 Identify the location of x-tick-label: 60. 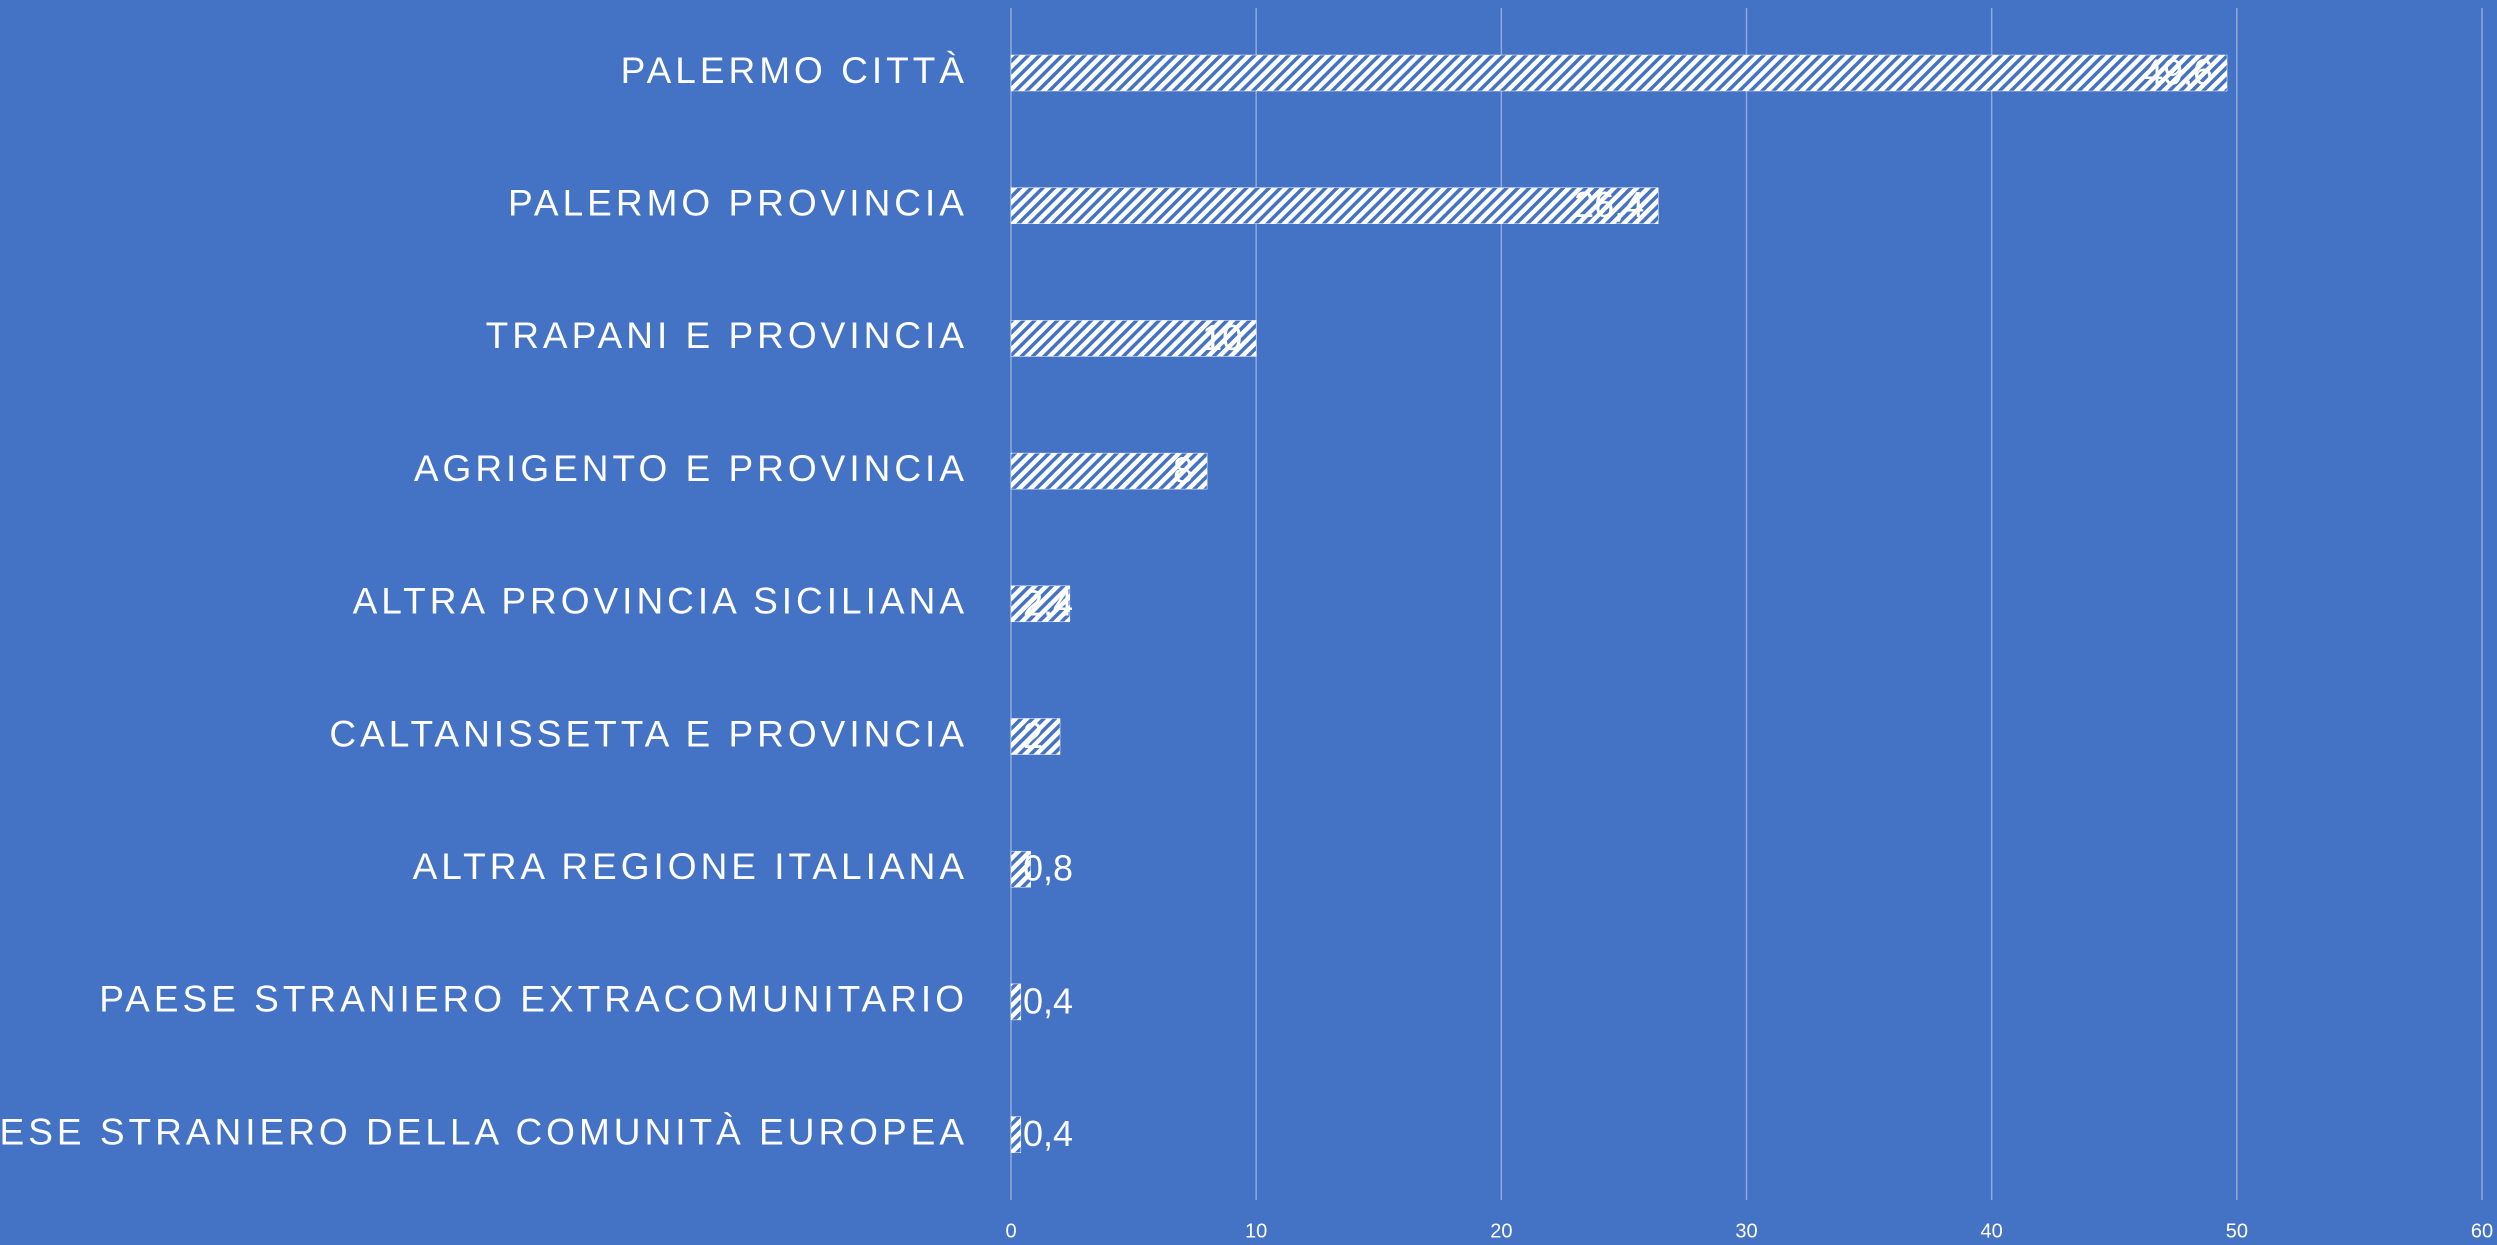
(2482, 1231).